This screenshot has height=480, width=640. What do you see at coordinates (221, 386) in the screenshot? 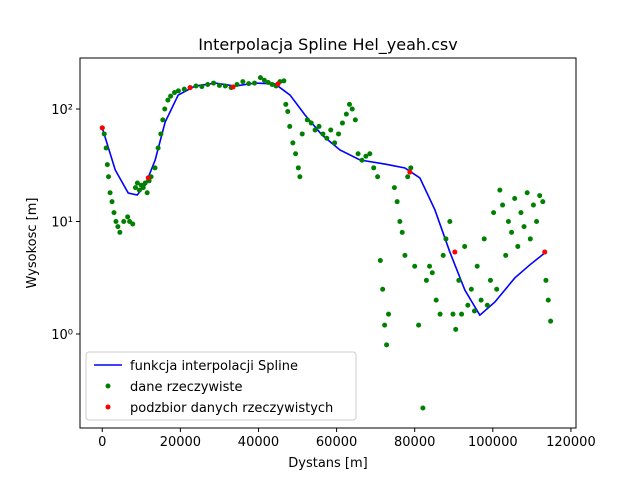
I see `legend-box` at bounding box center [221, 386].